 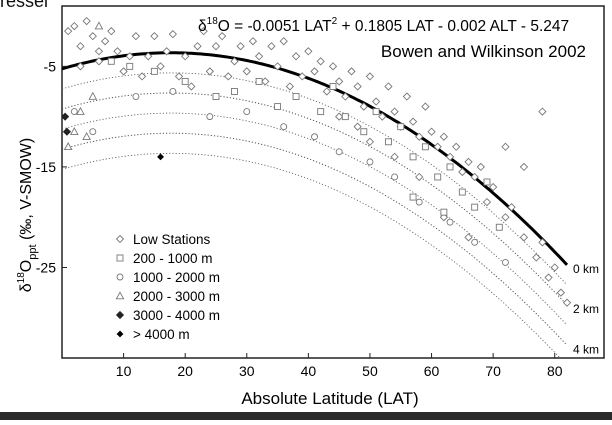 I want to click on y-axis-label: δ18Oppt (‰, V-SMOW), so click(x=27, y=215).